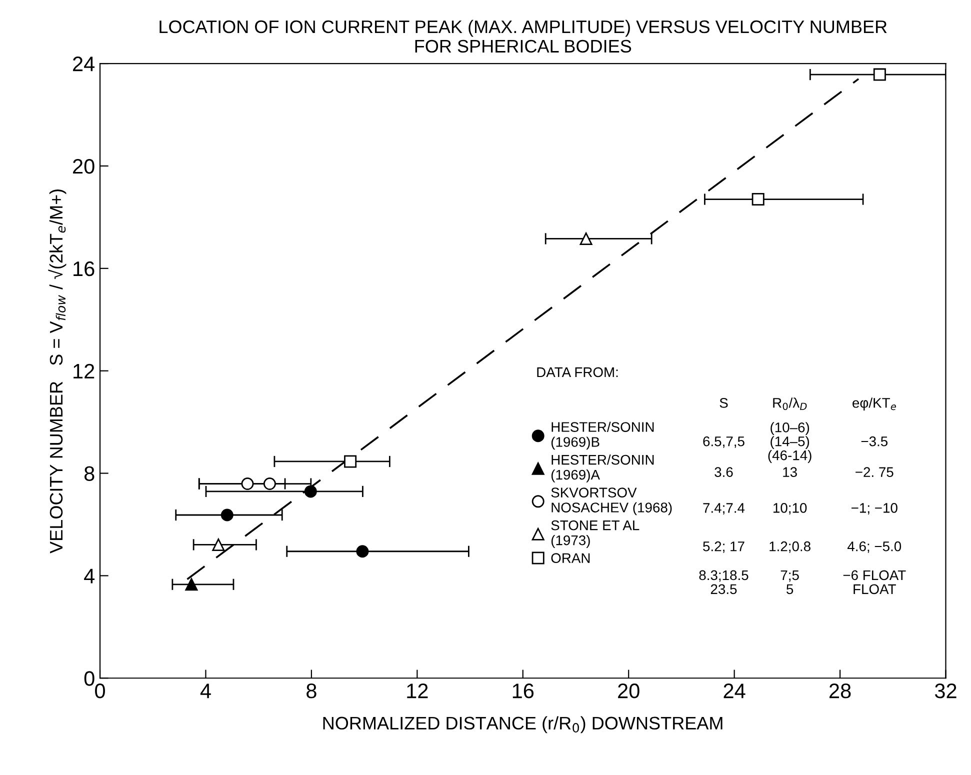  Describe the element at coordinates (875, 472) in the screenshot. I see `annotation: −2. 75` at that location.